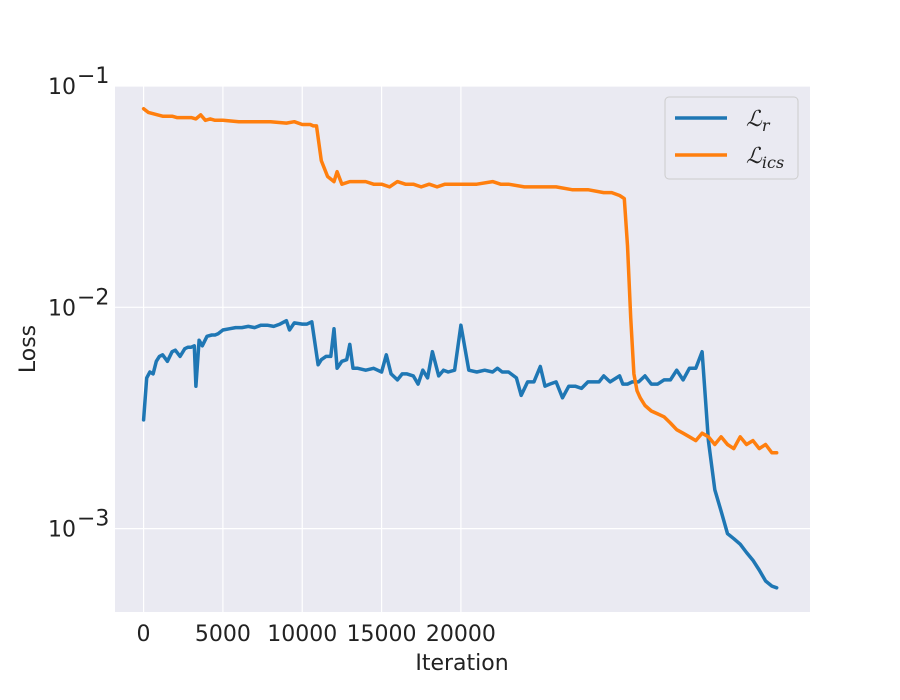 Image resolution: width=900 pixels, height=700 pixels. Describe the element at coordinates (93, 519) in the screenshot. I see `y-tick-exponent: −3` at that location.